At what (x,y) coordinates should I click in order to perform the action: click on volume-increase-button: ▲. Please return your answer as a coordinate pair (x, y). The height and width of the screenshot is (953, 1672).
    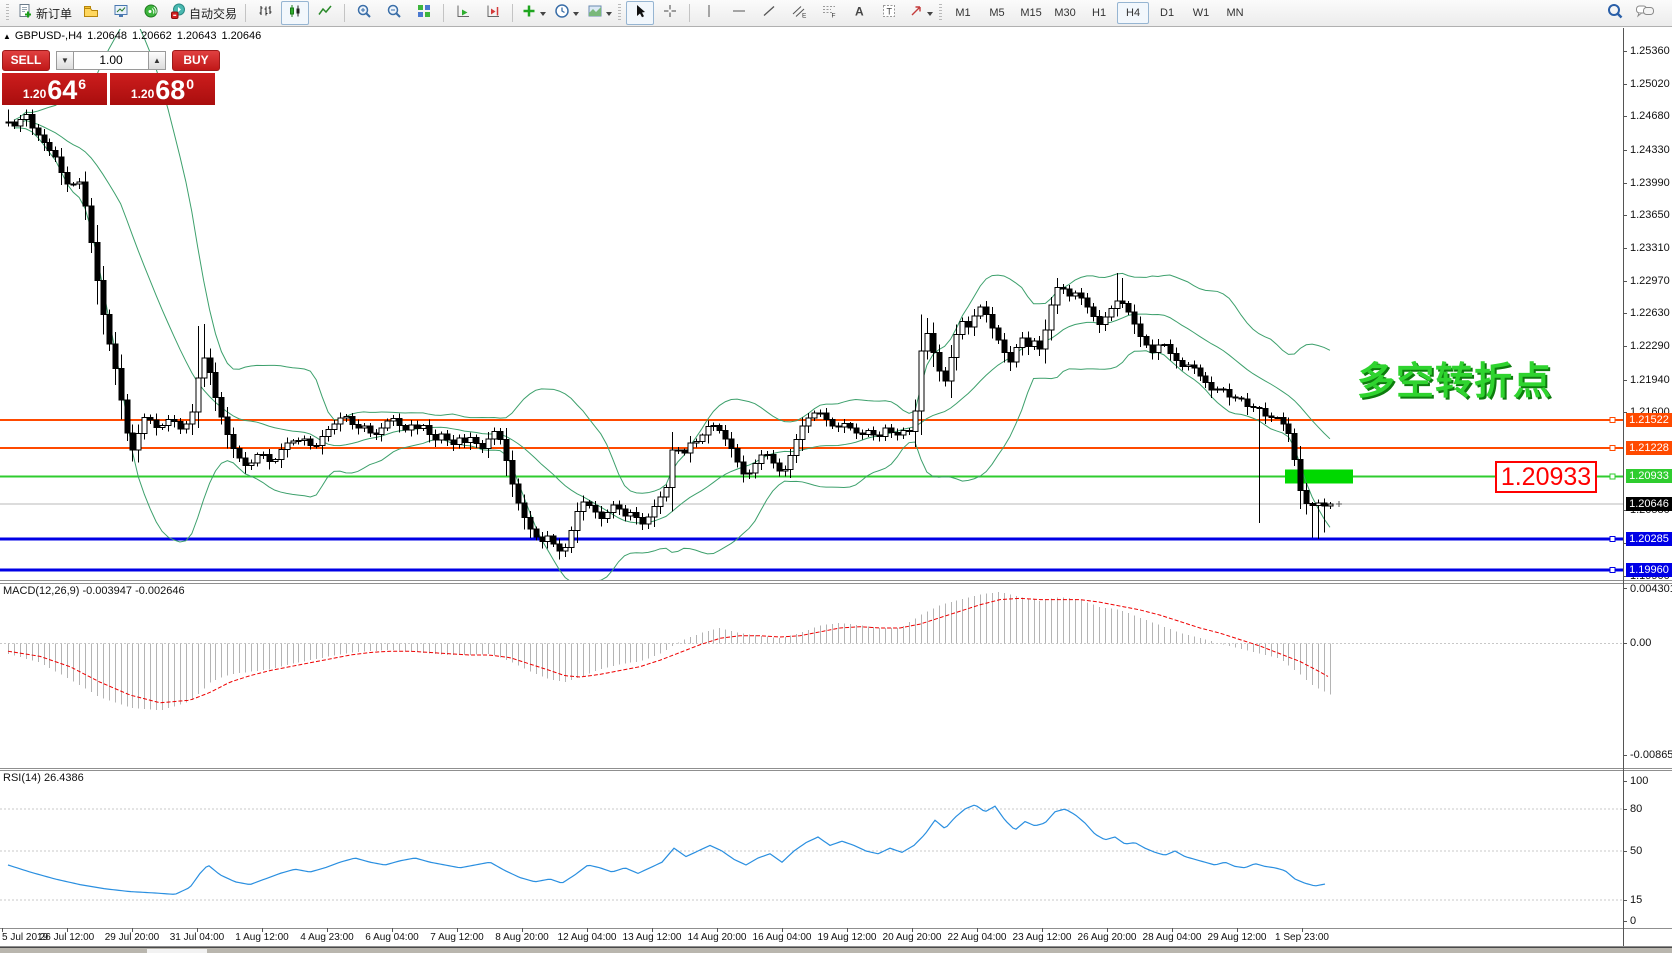
    Looking at the image, I should click on (157, 60).